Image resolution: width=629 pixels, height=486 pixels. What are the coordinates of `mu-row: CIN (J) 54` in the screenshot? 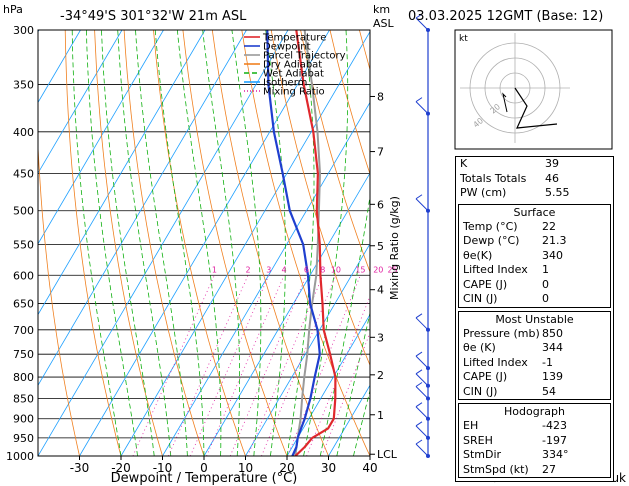 It's located at (509, 391).